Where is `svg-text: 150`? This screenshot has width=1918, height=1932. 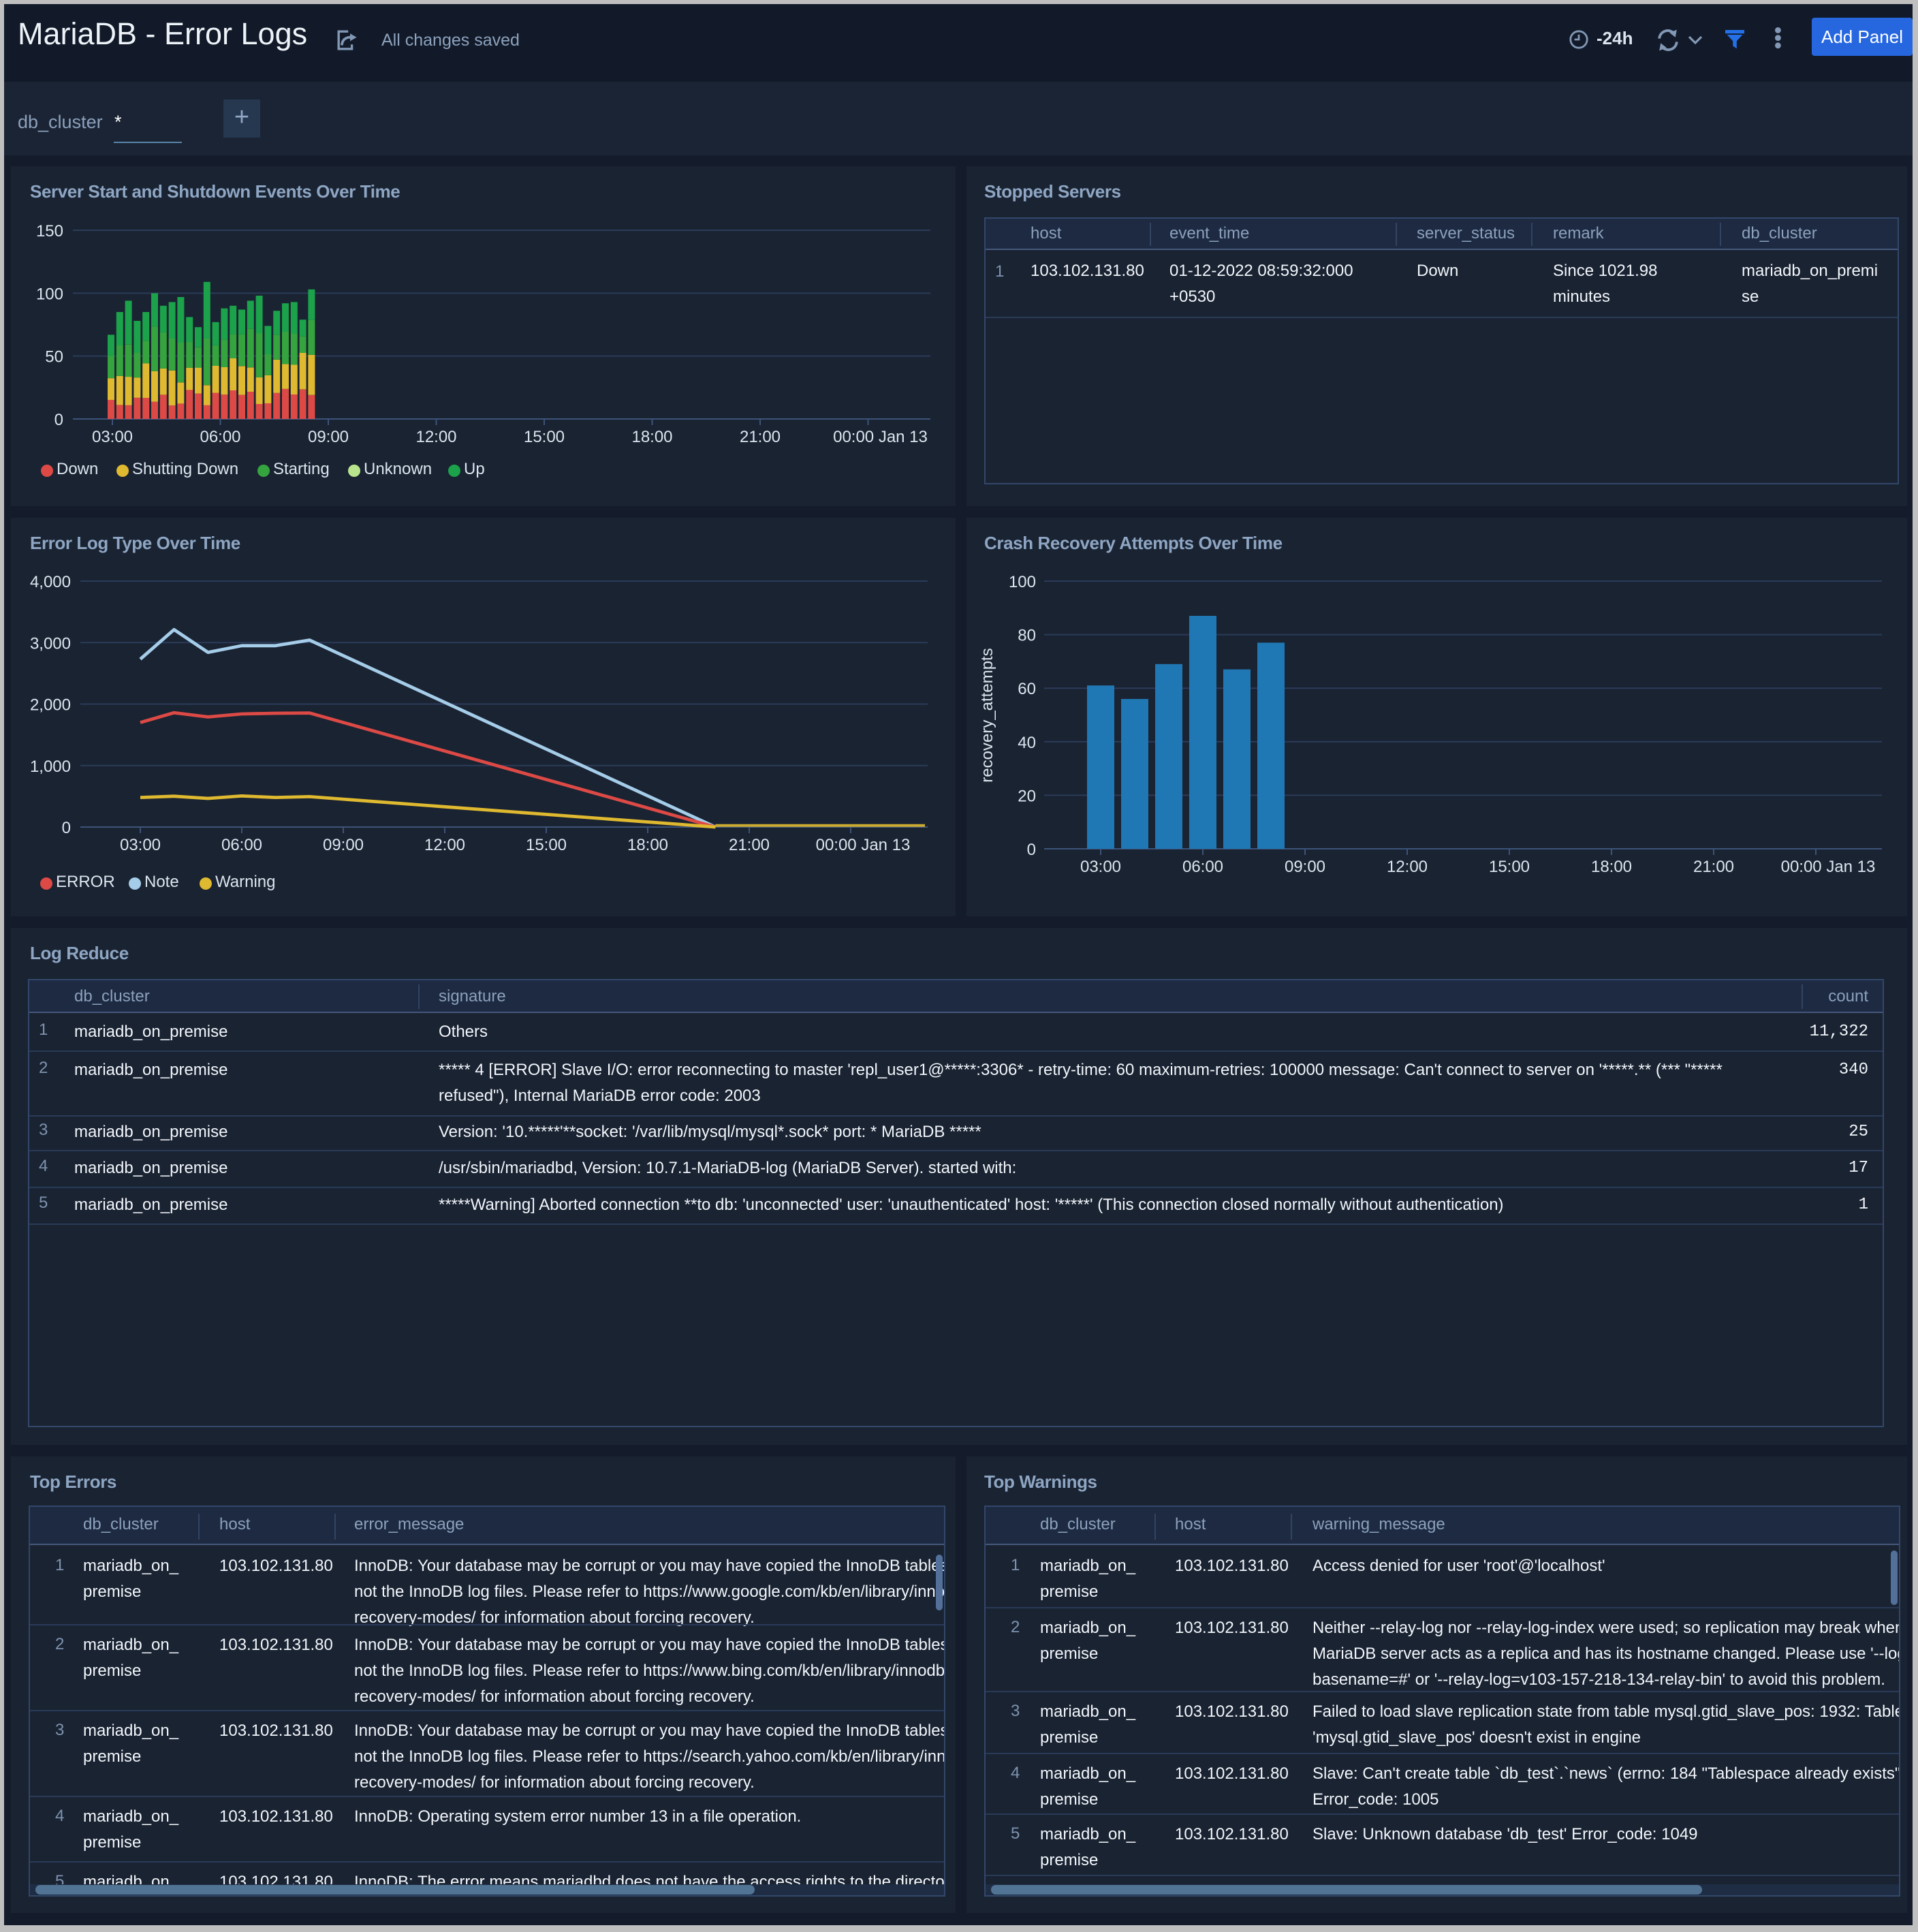
svg-text: 150 is located at coordinates (50, 231).